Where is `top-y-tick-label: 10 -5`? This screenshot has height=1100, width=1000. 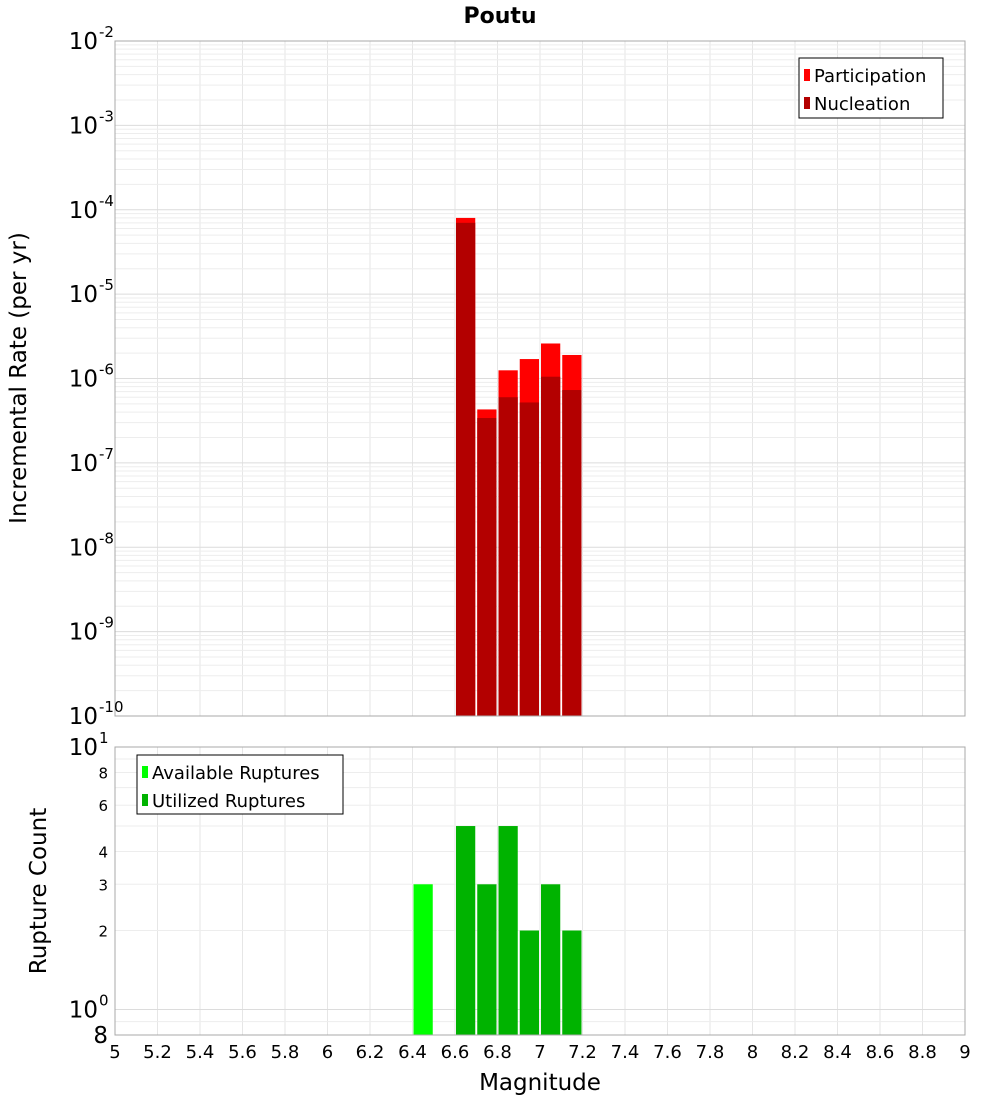
top-y-tick-label: 10 -5 is located at coordinates (91, 292).